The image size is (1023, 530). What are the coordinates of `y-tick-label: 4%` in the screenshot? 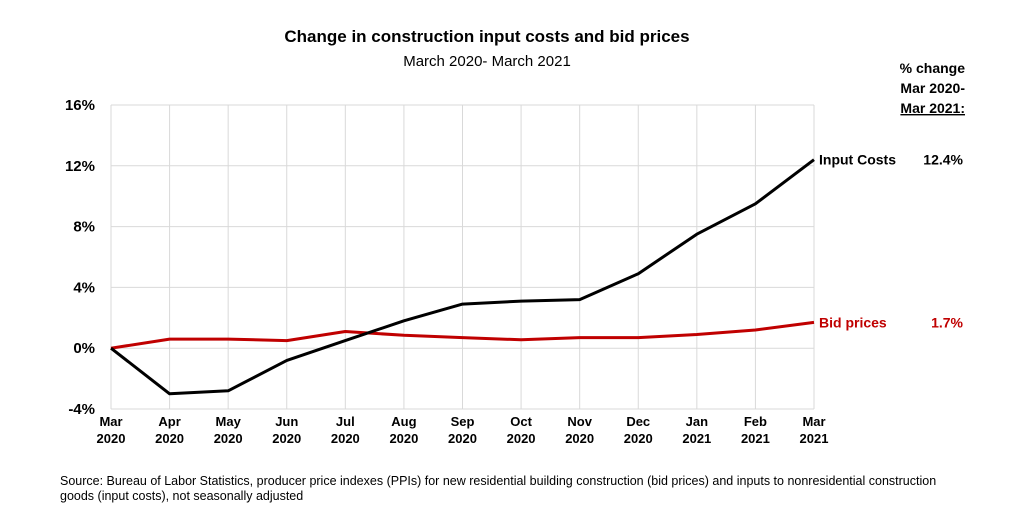 It's located at (84, 287).